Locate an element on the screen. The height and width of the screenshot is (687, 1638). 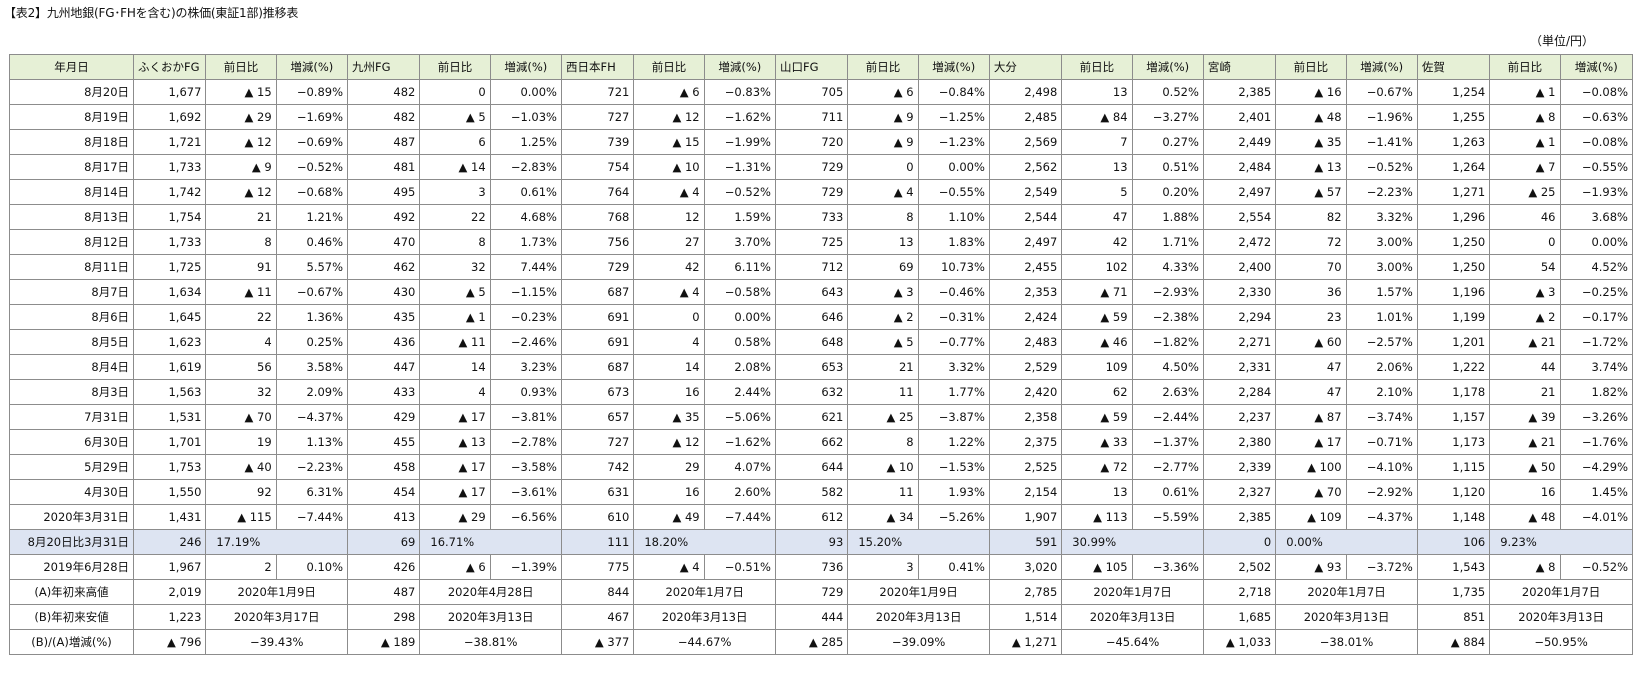
table-cell: ▲ 10 is located at coordinates (669, 167).